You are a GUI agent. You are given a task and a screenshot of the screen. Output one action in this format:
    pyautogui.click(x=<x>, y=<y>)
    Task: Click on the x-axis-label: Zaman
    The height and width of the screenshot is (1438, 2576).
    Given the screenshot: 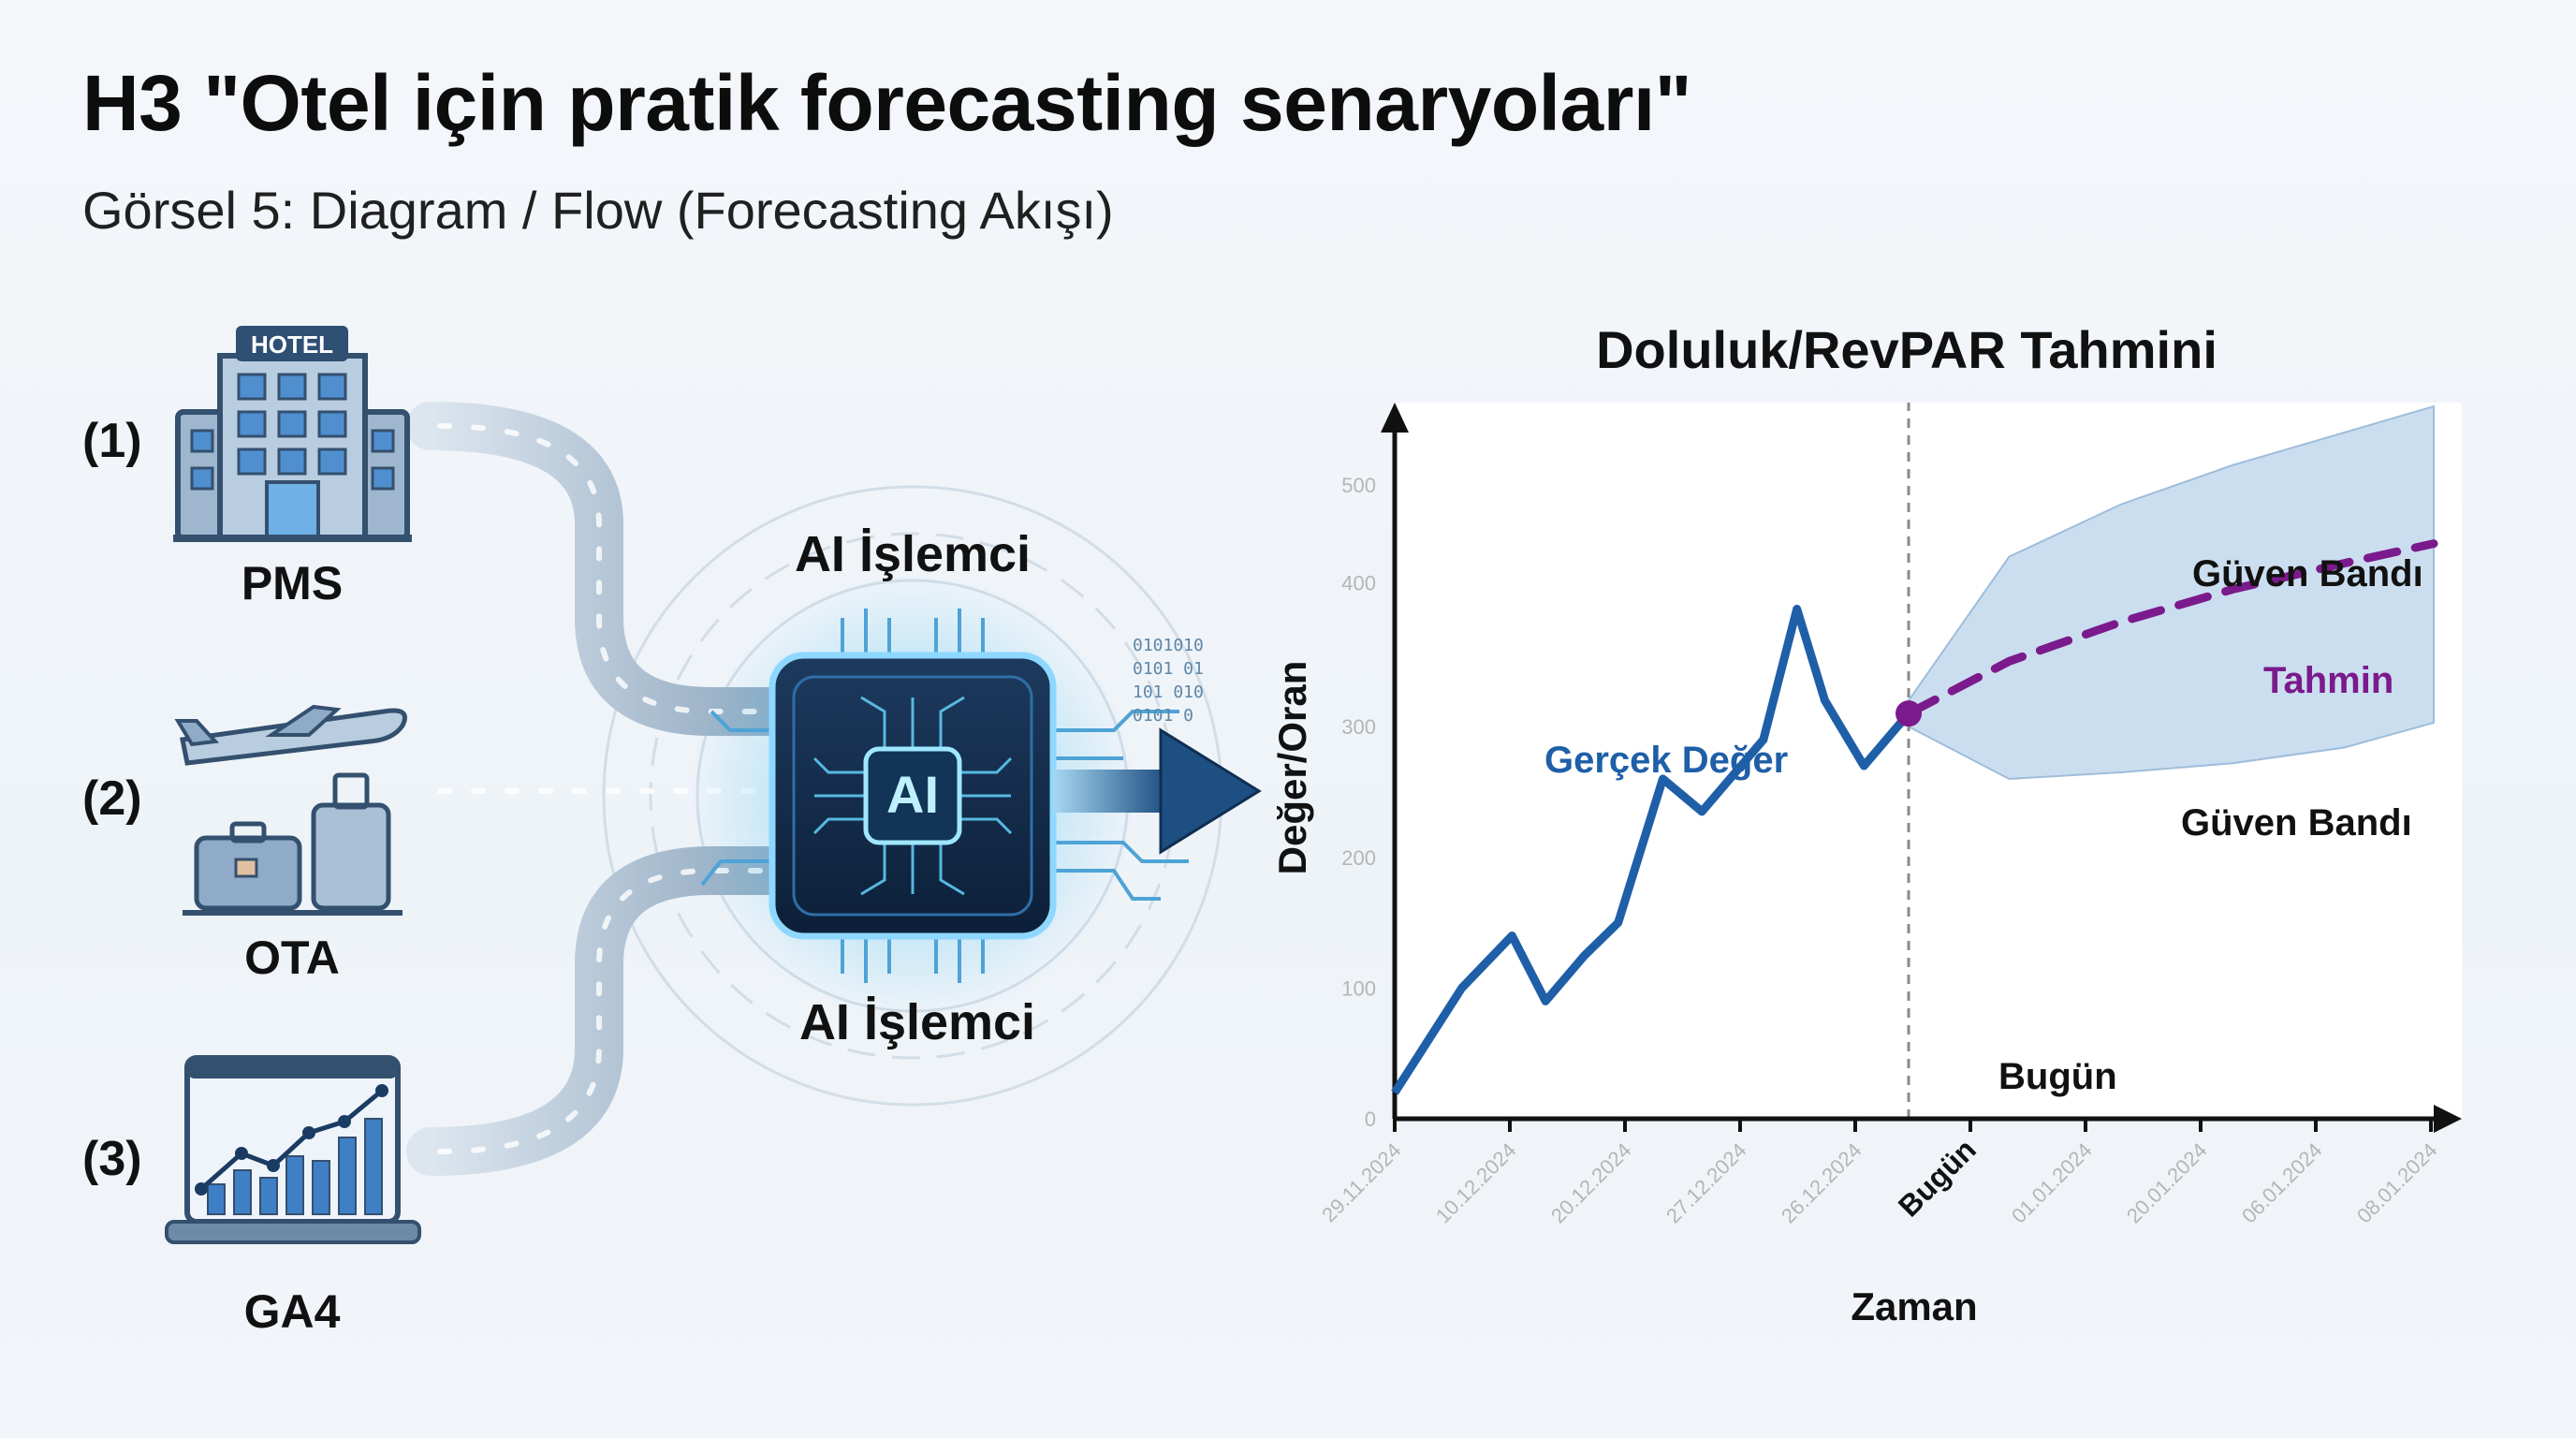 What is the action you would take?
    pyautogui.click(x=1914, y=1306)
    